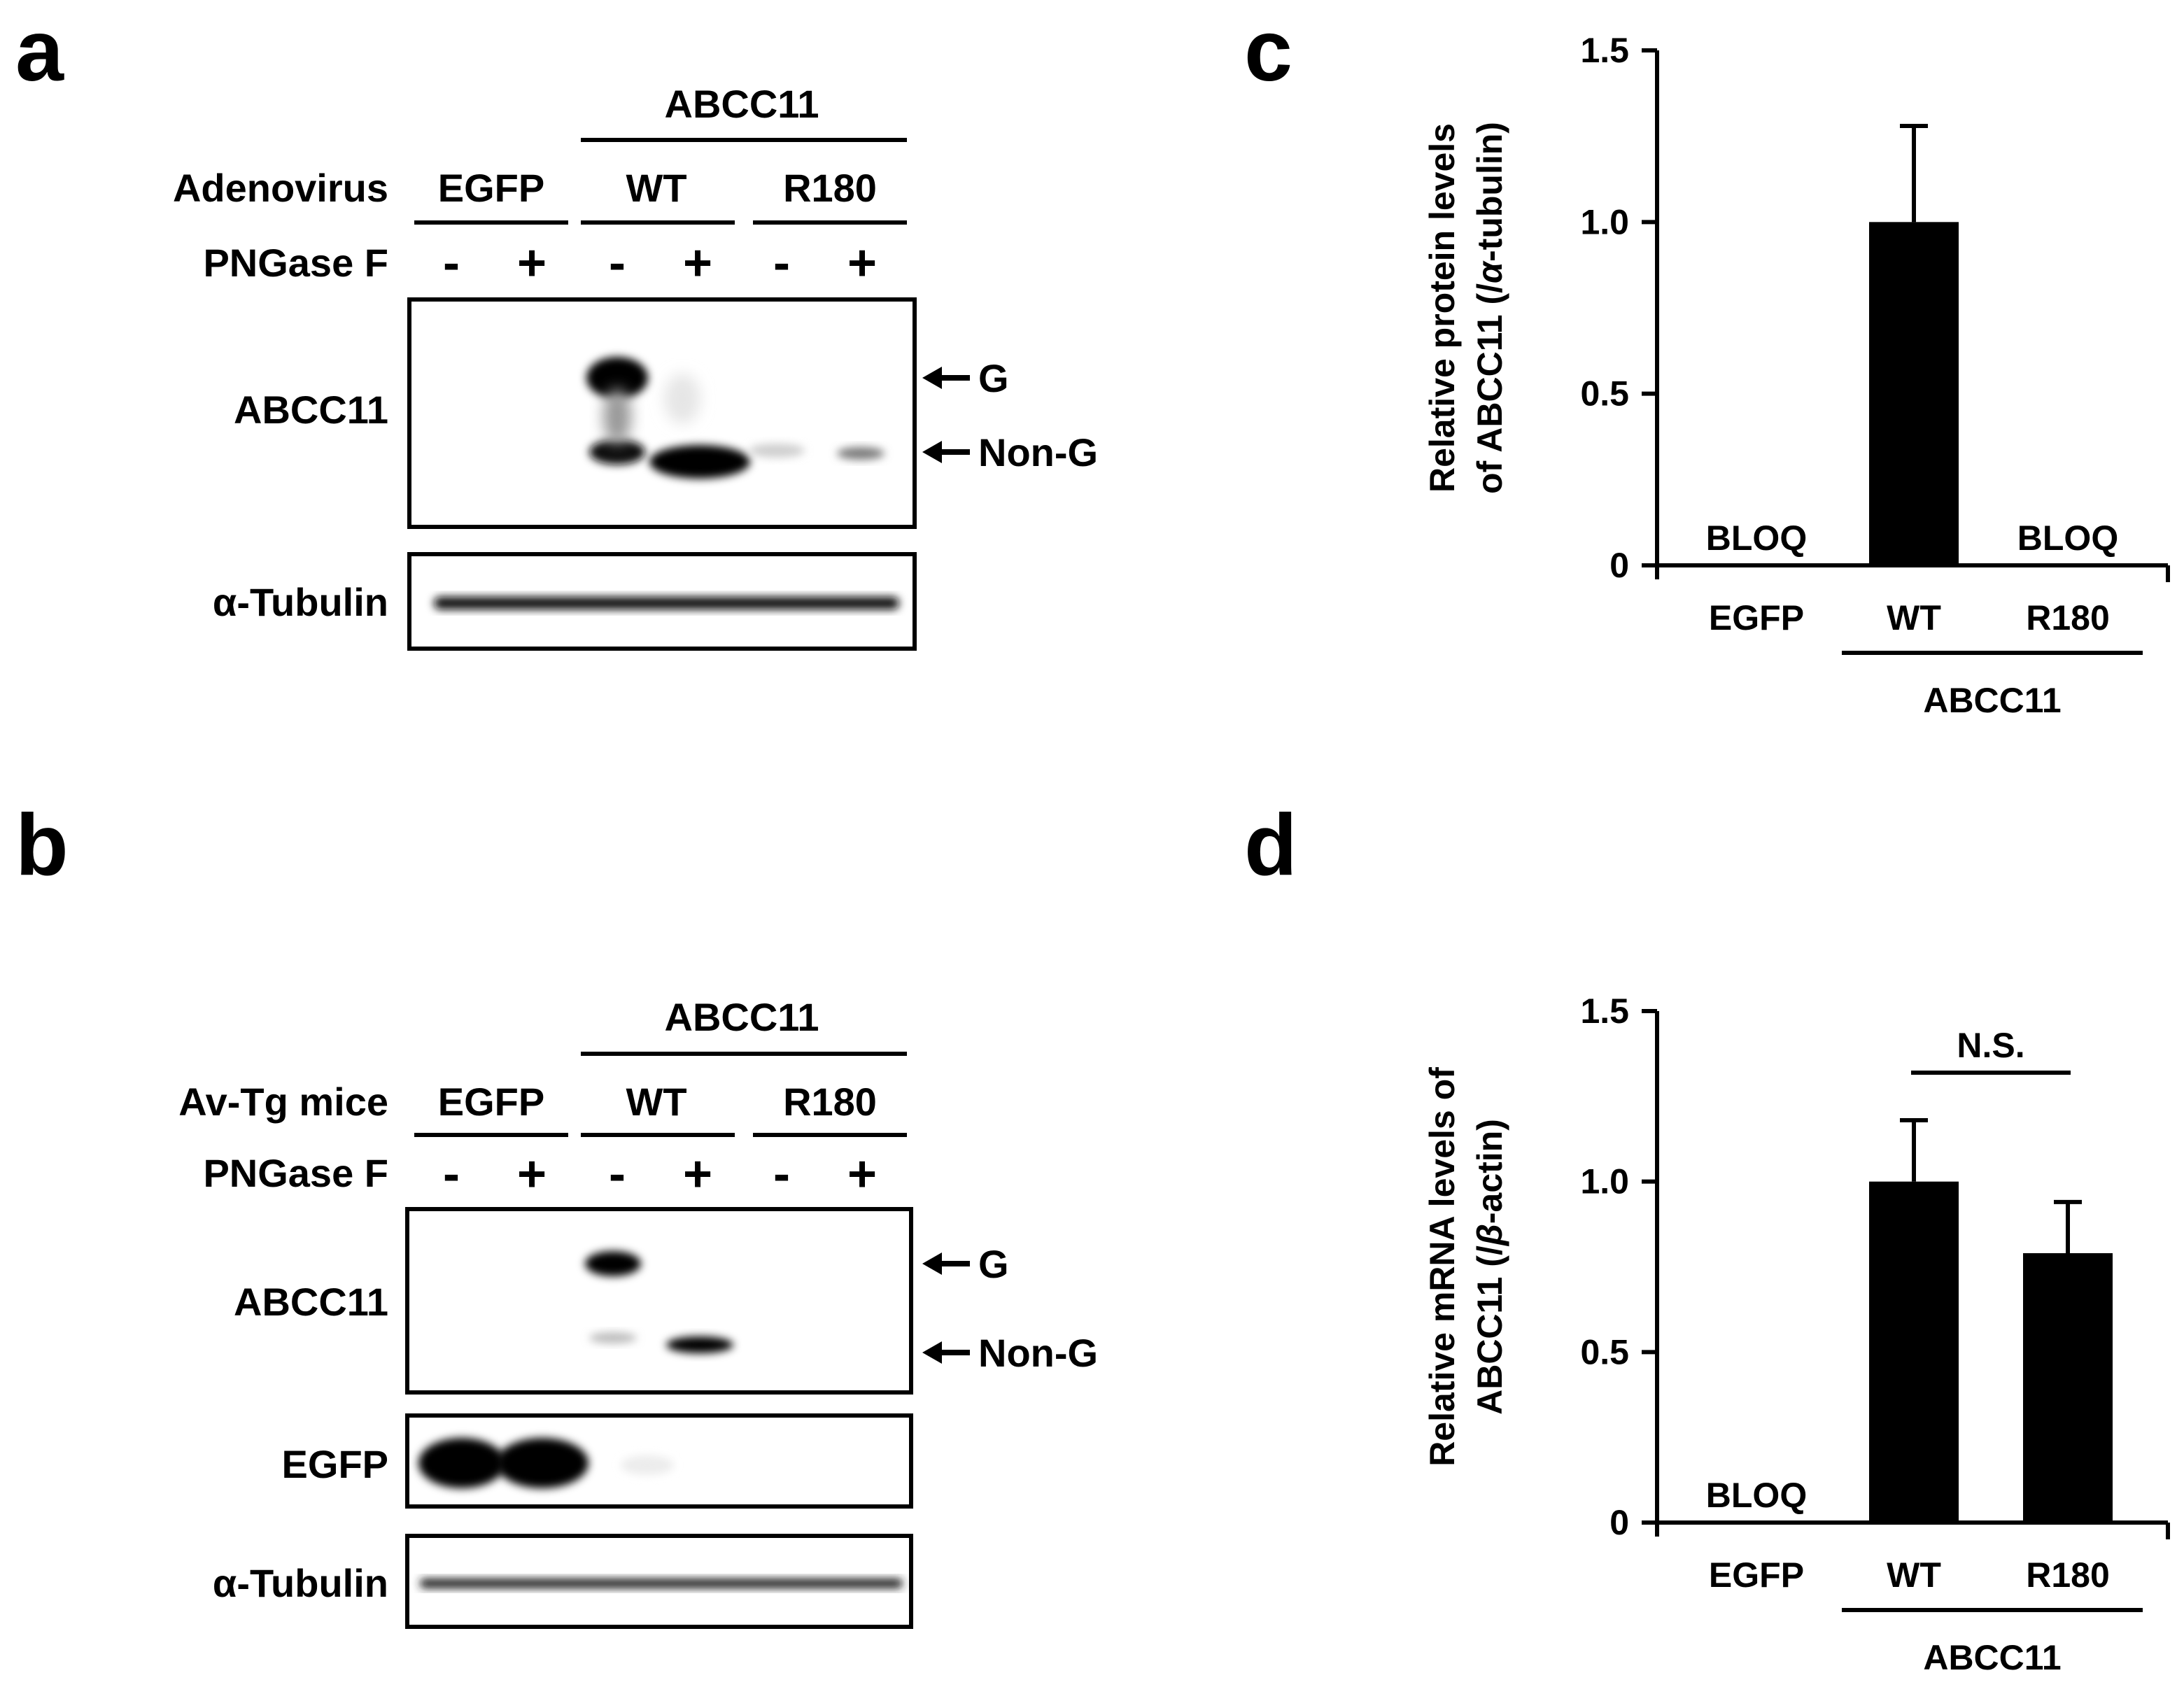  Describe the element at coordinates (1442, 1267) in the screenshot. I see `y-axis-label: Relative mRNA levels of` at that location.